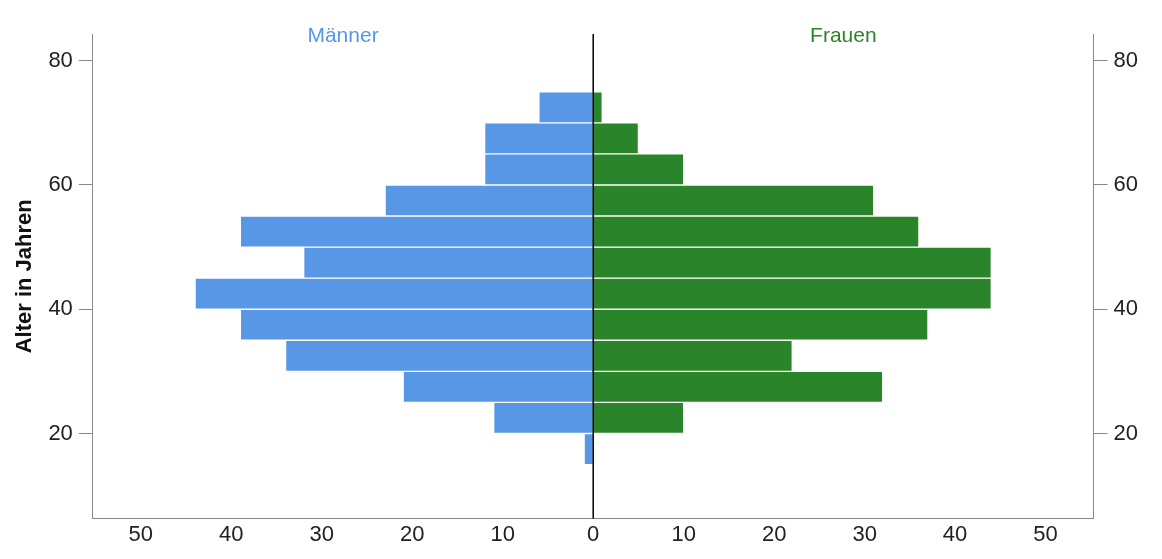 The width and height of the screenshot is (1162, 559). What do you see at coordinates (60, 59) in the screenshot?
I see `y-tick-label: 80` at bounding box center [60, 59].